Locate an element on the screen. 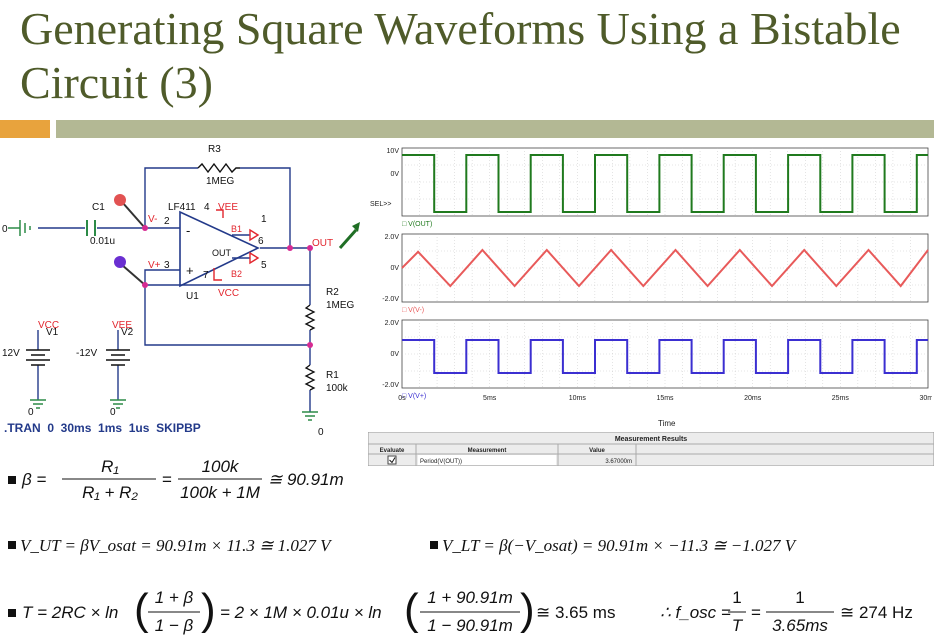  period-num1: 1 + β is located at coordinates (174, 597).